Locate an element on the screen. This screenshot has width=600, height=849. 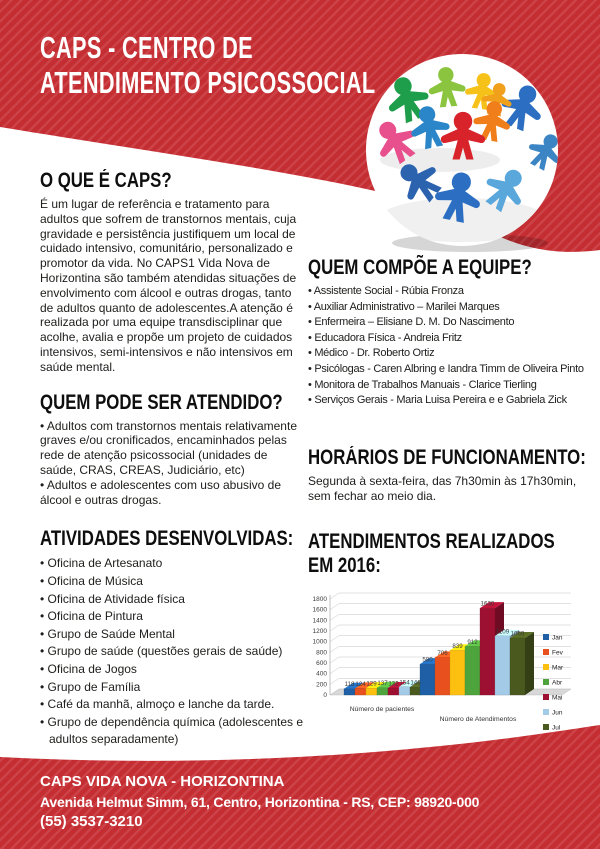
bar-value-label: 132 is located at coordinates (393, 683).